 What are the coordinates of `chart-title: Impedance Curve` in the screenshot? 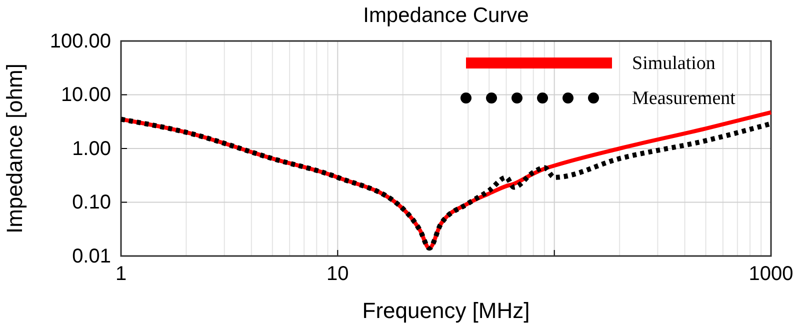 It's located at (446, 15).